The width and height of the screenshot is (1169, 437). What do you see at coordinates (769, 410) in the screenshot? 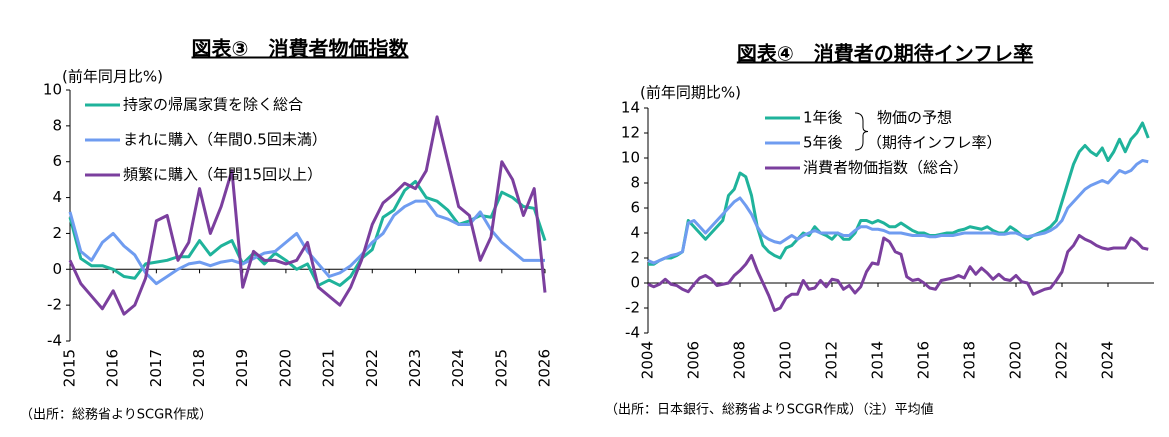
I see `source-note: （出所：日本銀行、総務省よりSCGR作成）（注）平均値` at bounding box center [769, 410].